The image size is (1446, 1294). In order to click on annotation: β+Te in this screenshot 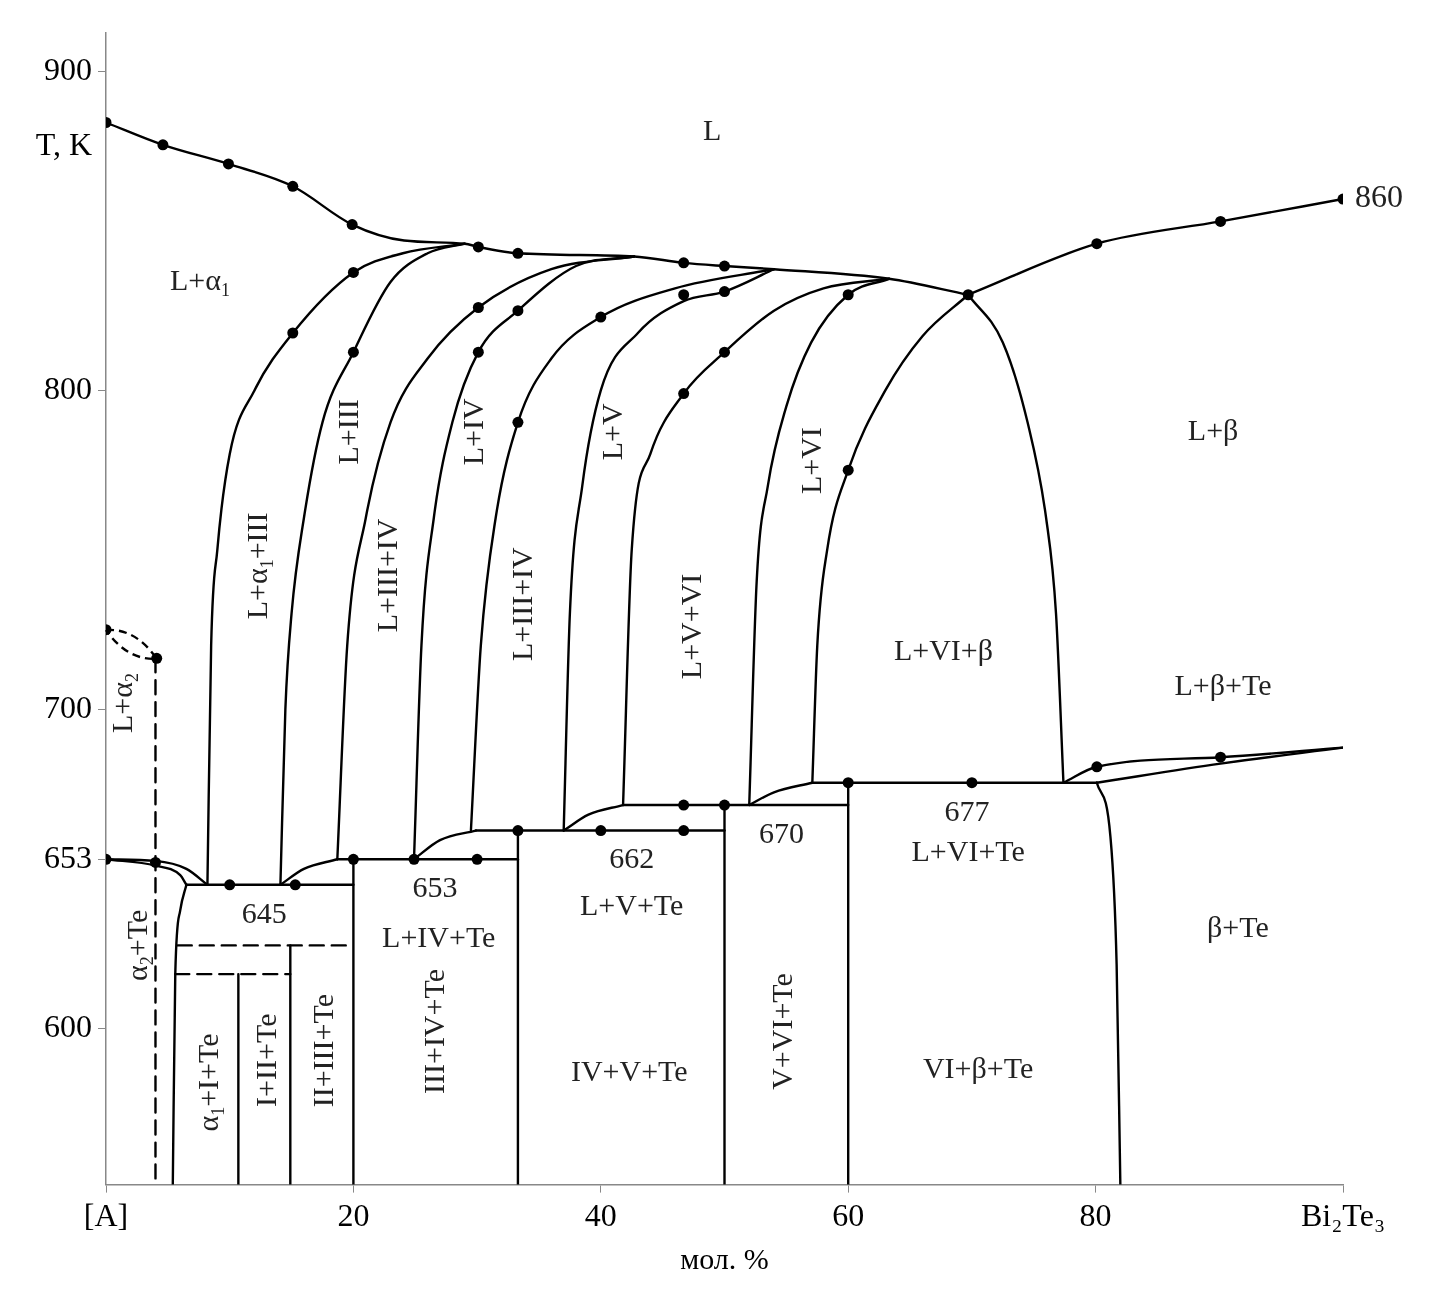, I will do `click(1237, 927)`.